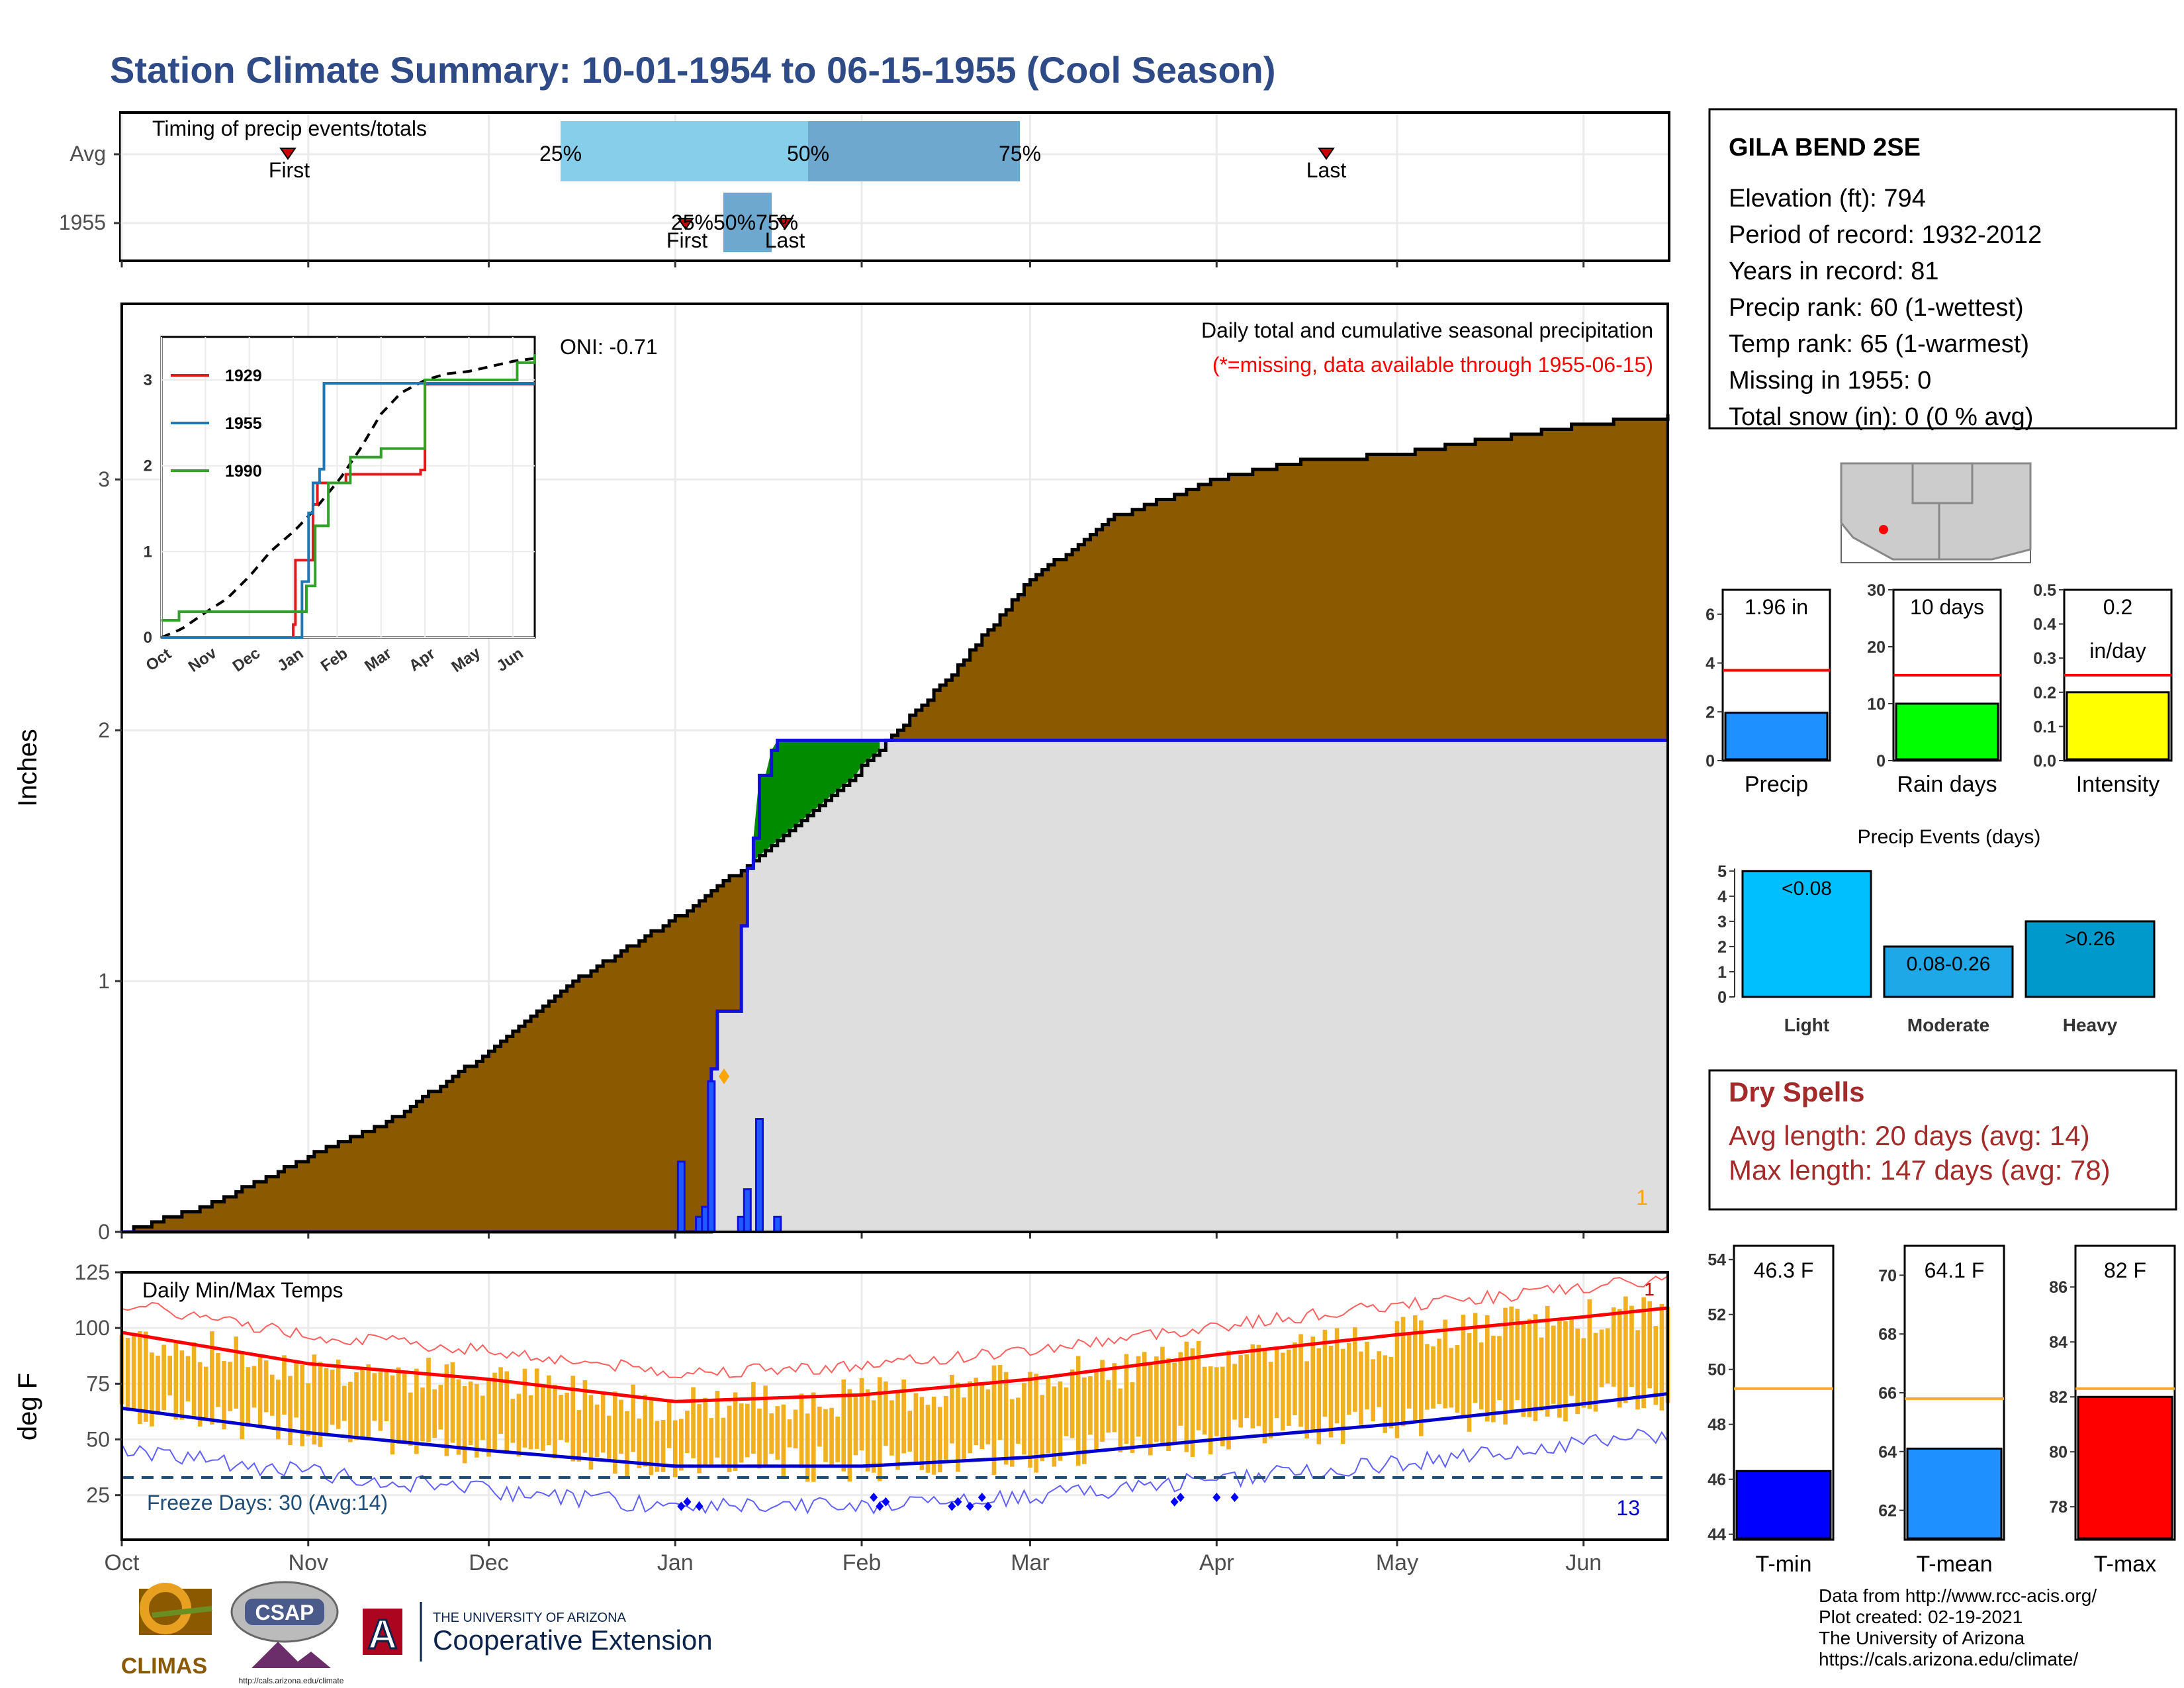 The image size is (2184, 1688). I want to click on oni-label: ONI: -0.71, so click(609, 347).